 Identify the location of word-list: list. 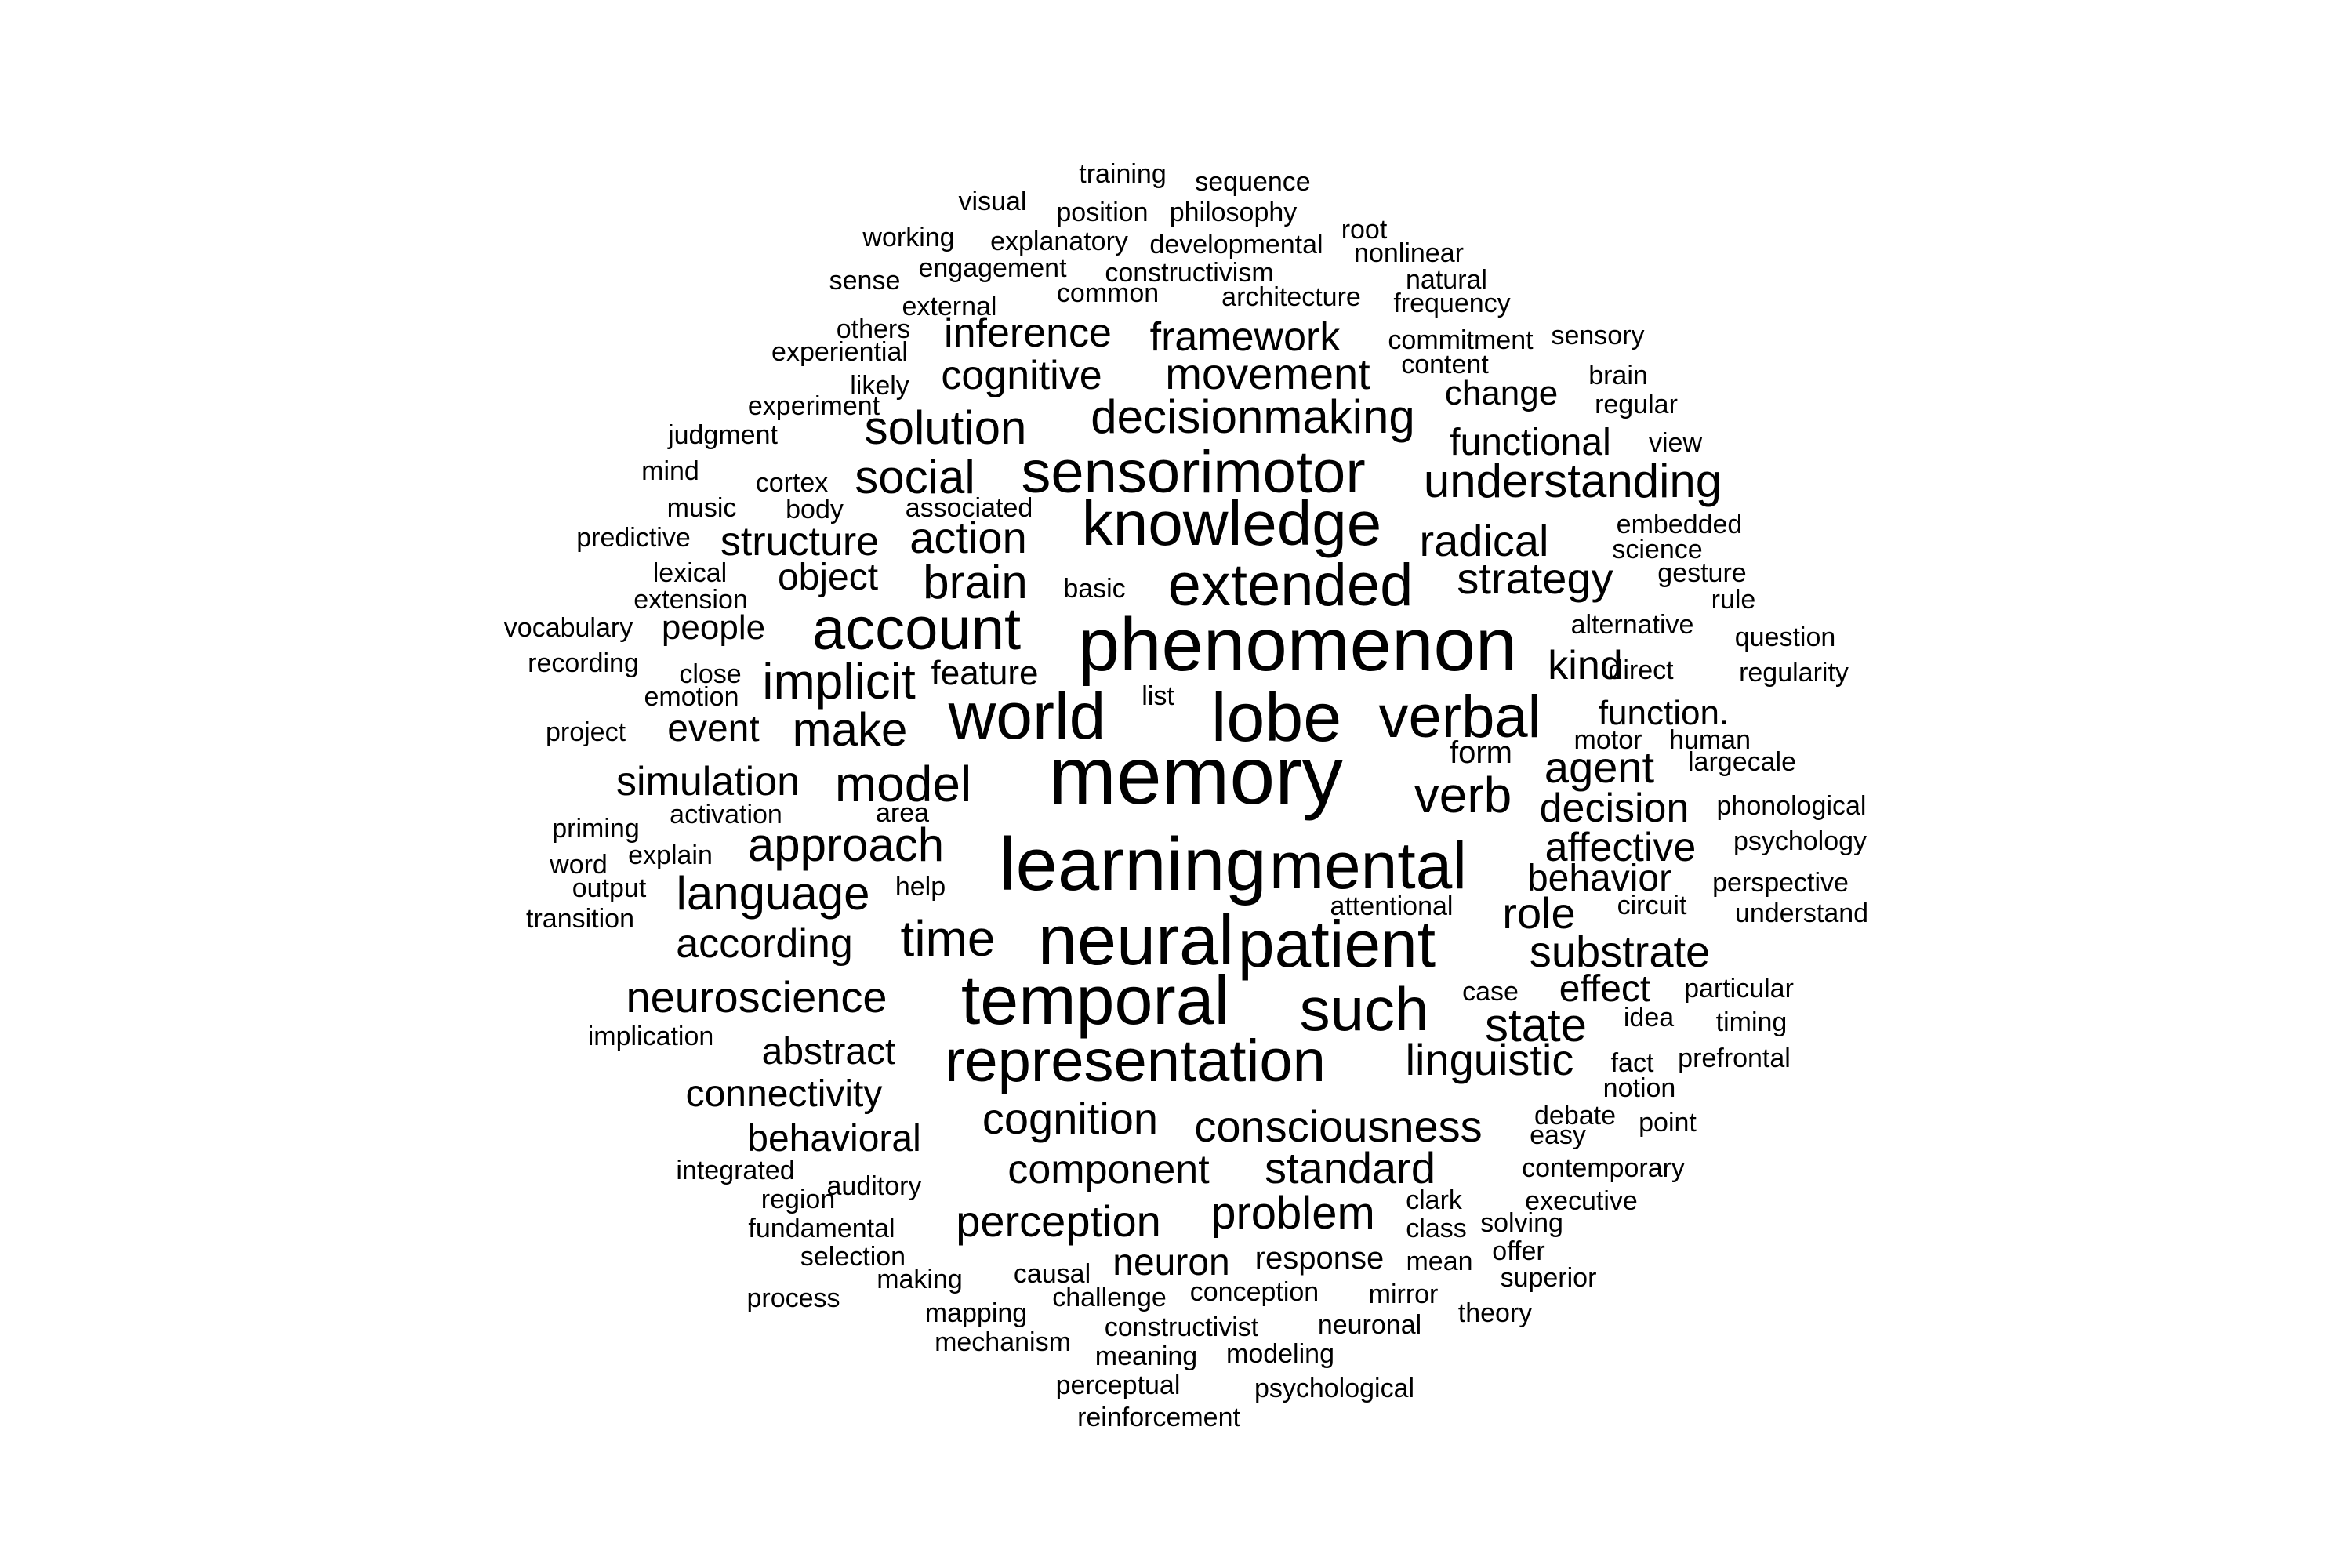
(1158, 696).